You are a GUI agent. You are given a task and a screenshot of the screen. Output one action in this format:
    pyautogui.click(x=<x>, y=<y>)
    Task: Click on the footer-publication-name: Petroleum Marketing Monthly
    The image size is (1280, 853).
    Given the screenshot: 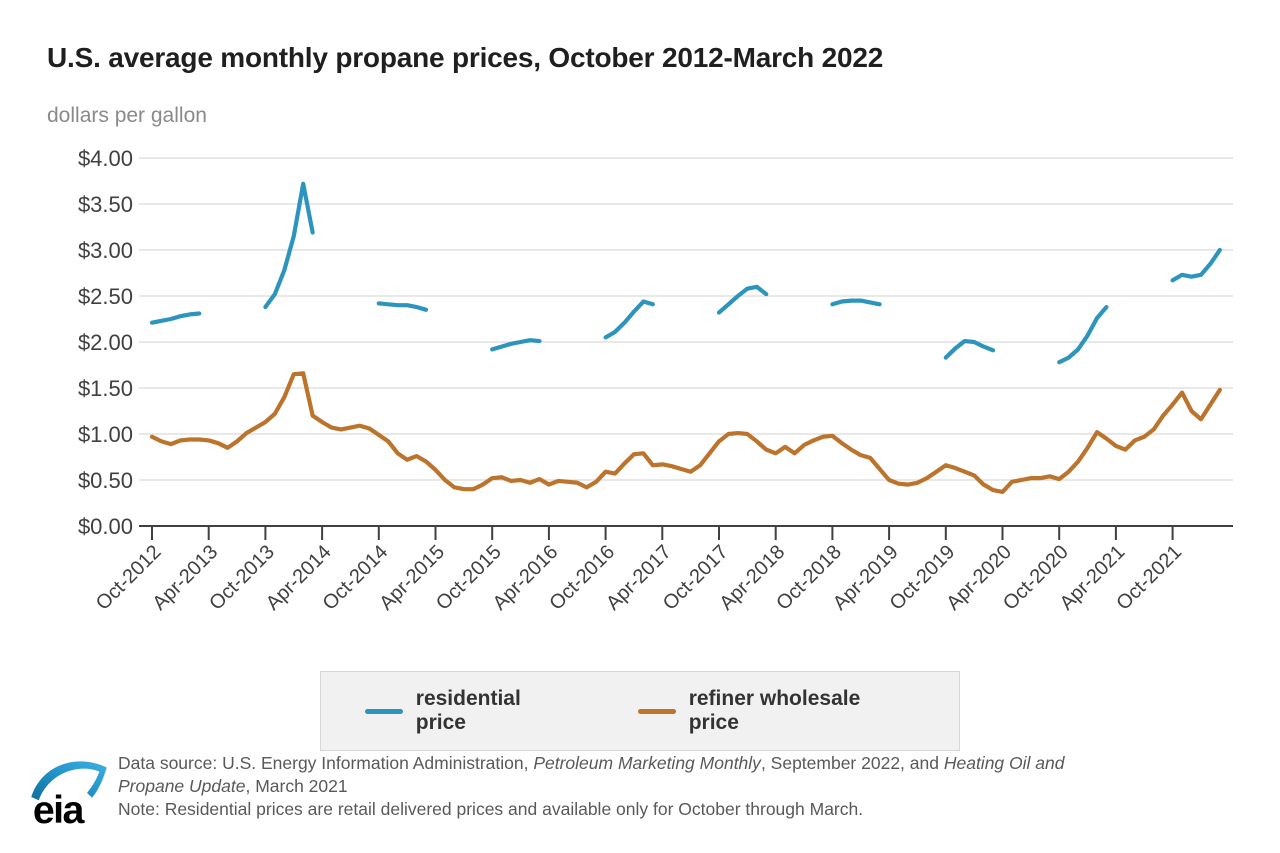 What is the action you would take?
    pyautogui.click(x=647, y=763)
    